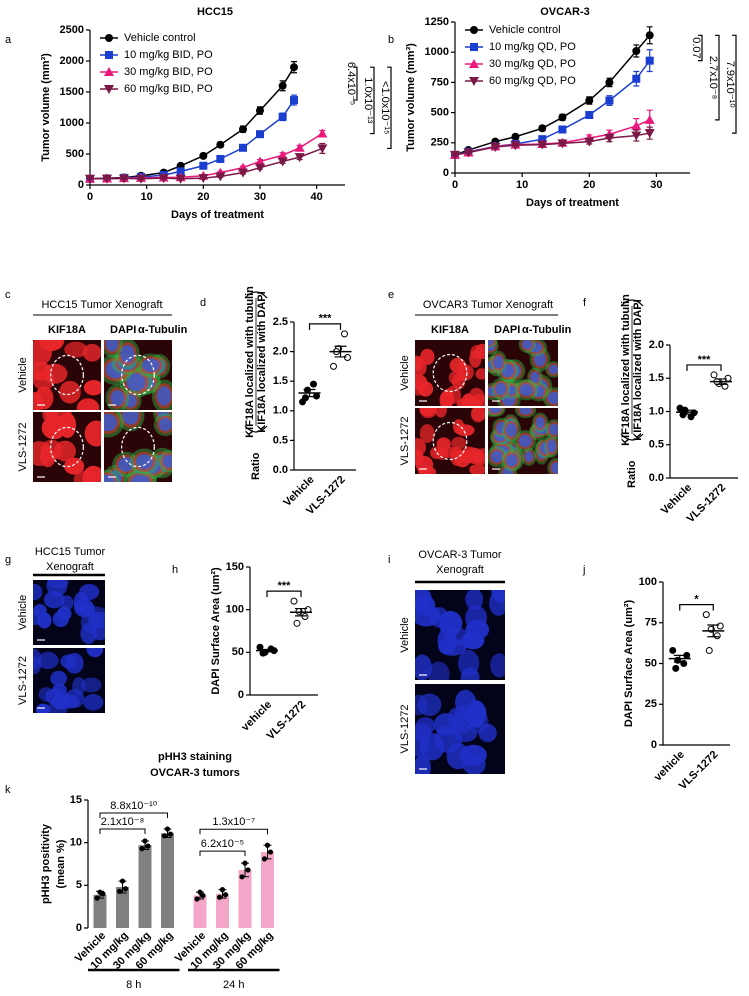 This screenshot has width=749, height=996. I want to click on panel-letter: b, so click(391, 40).